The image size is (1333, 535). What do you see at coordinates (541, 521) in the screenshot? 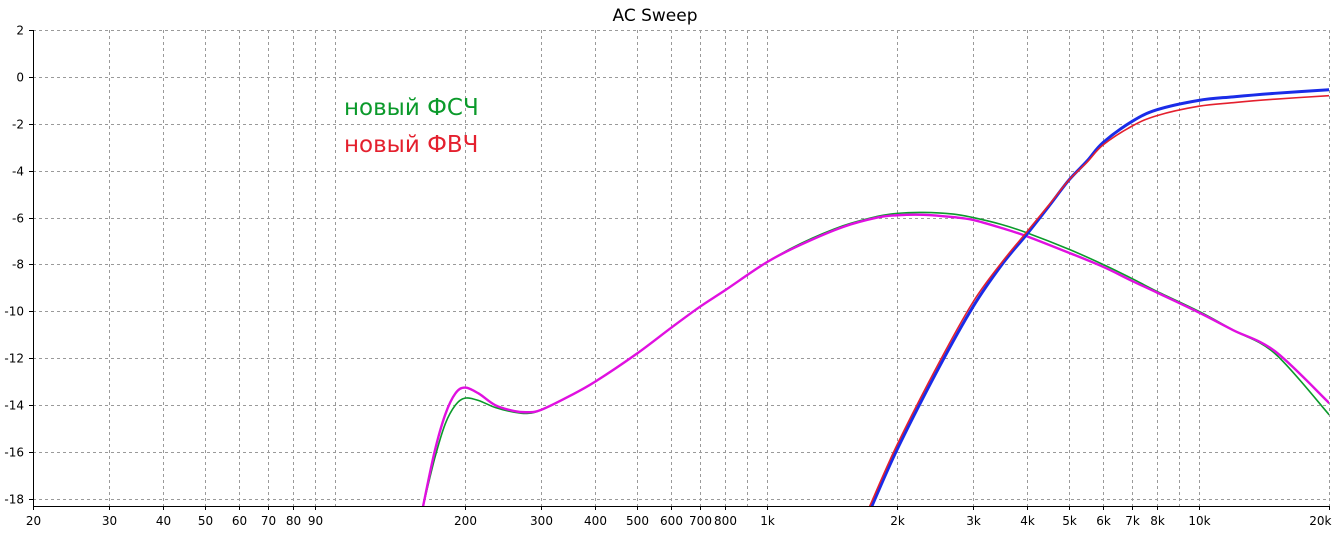
I see `x-tick-label: 300` at bounding box center [541, 521].